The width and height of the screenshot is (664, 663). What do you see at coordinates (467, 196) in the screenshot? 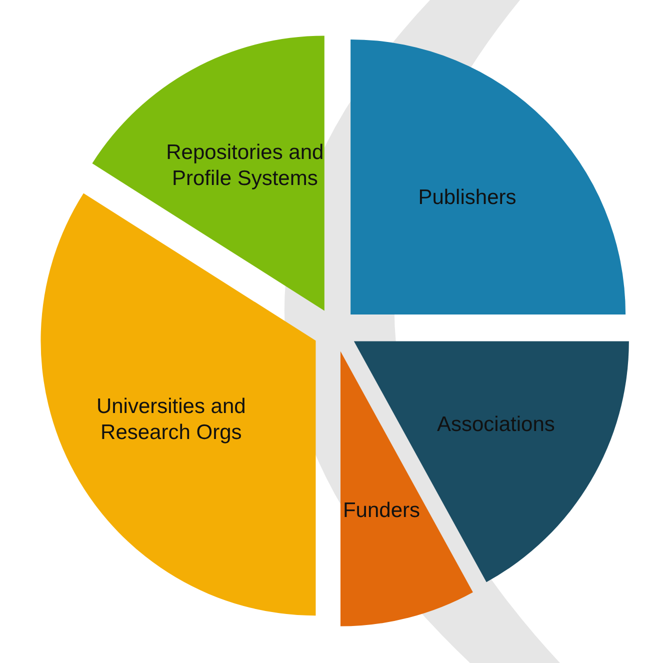
I see `slice-label: Publishers` at bounding box center [467, 196].